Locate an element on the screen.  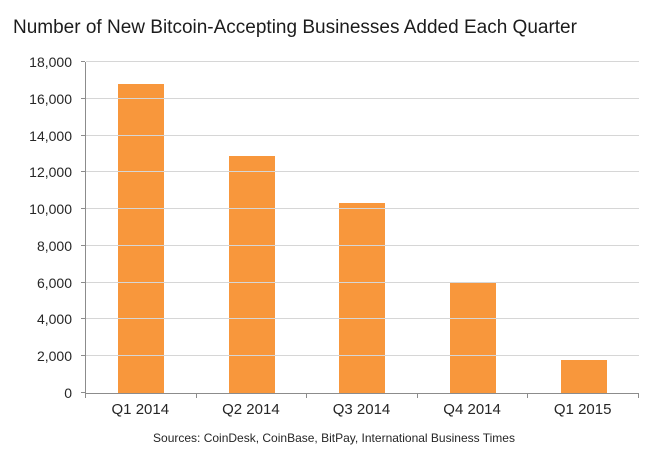
y-axis-tick-label: 14,000 is located at coordinates (50, 135).